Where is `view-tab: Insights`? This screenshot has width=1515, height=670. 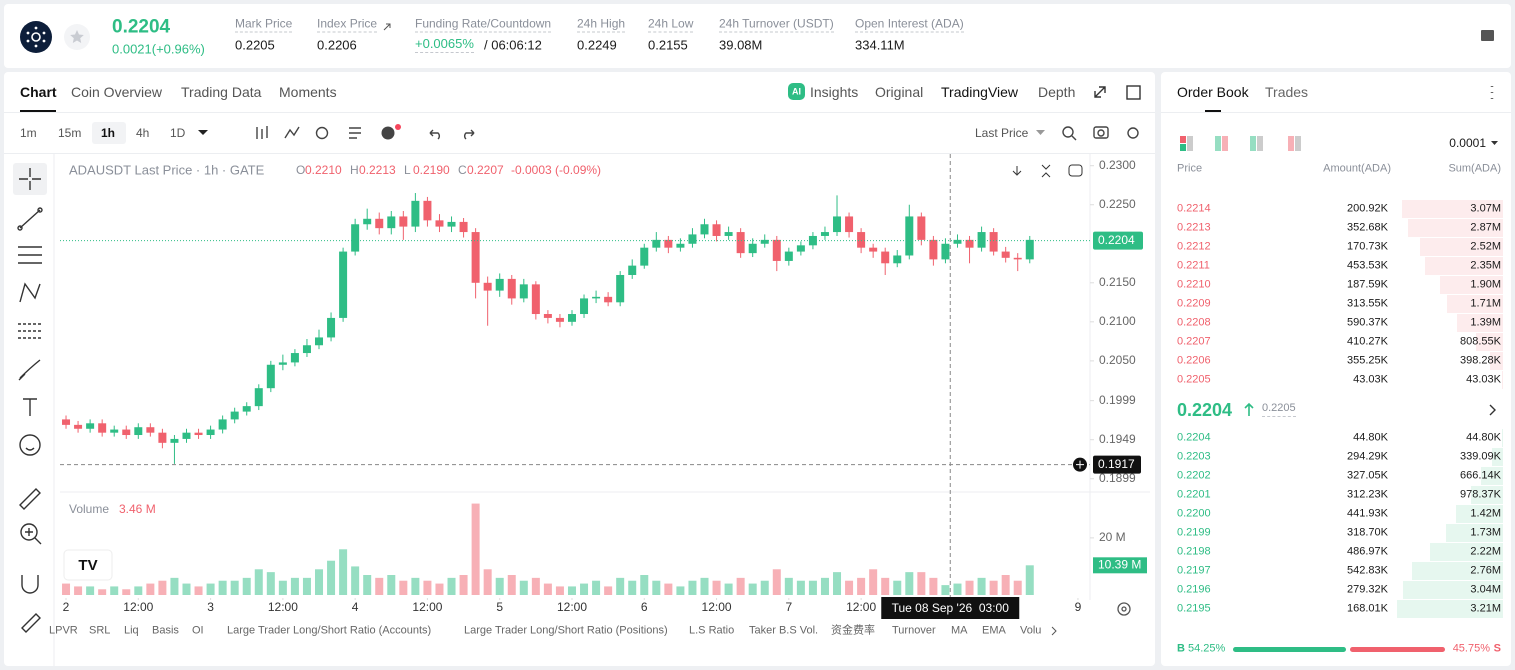
view-tab: Insights is located at coordinates (834, 92).